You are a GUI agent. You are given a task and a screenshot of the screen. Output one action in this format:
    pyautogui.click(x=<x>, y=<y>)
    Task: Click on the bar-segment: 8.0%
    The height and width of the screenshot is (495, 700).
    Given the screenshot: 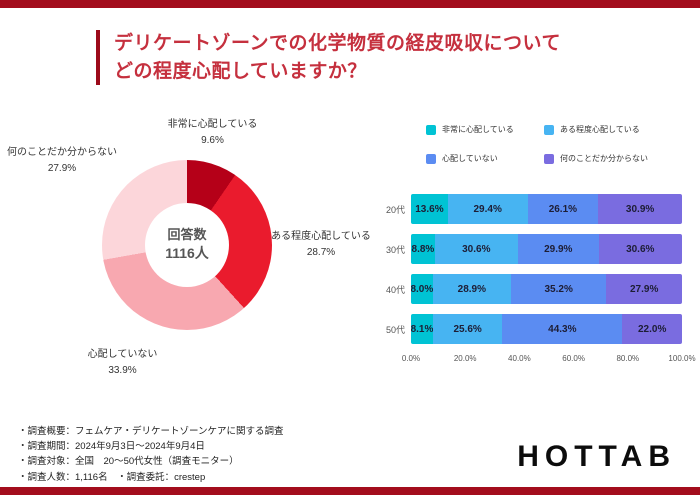 What is the action you would take?
    pyautogui.click(x=422, y=289)
    